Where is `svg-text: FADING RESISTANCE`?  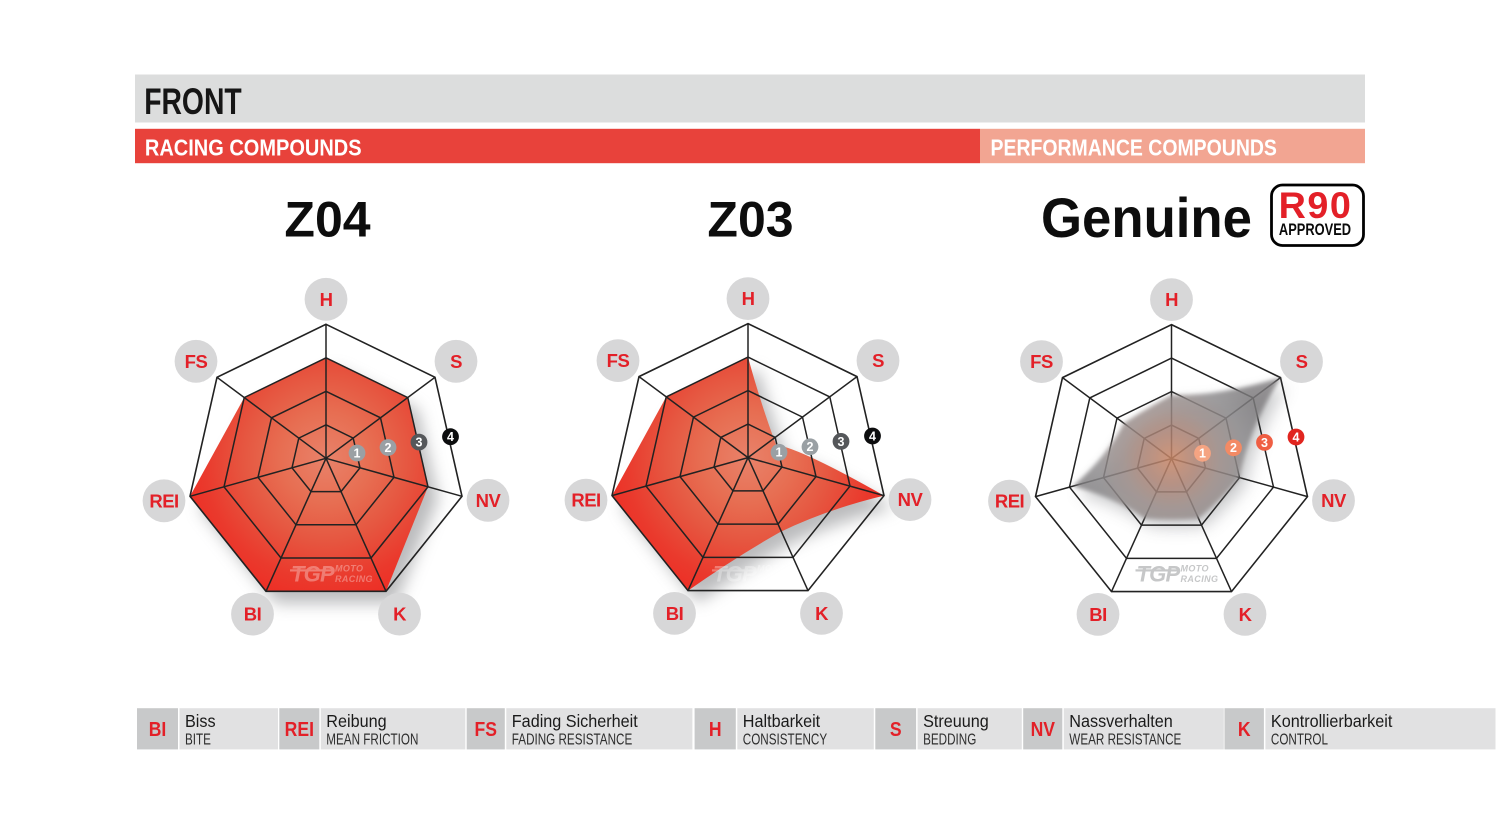 svg-text: FADING RESISTANCE is located at coordinates (572, 739).